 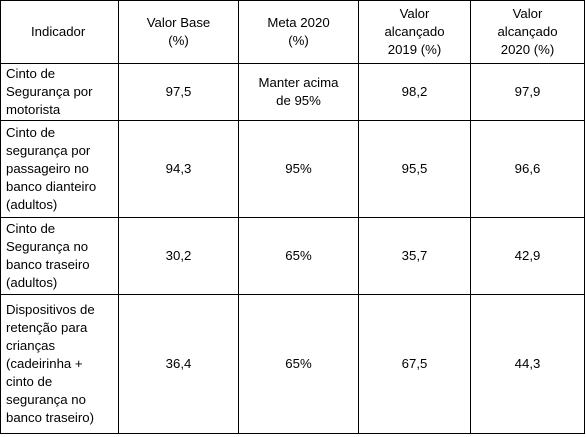 I want to click on cell-indicador: Cinto de Segurança por motorista, so click(x=59, y=92).